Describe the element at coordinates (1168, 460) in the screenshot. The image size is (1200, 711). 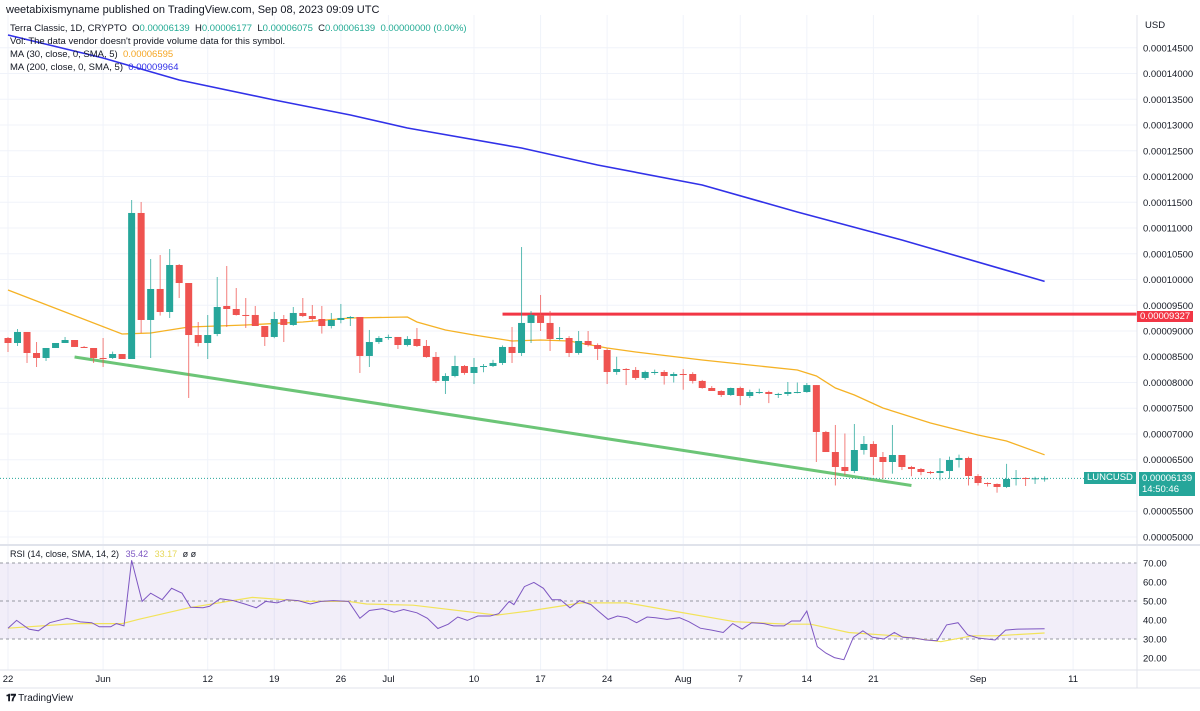
I see `price-tick-label: 0.00006500` at that location.